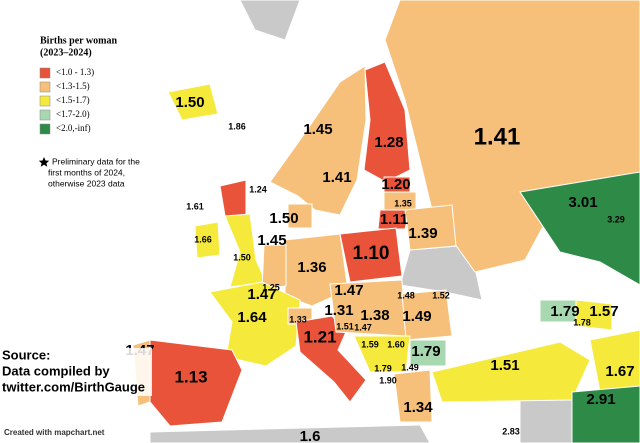 The image size is (640, 443). What do you see at coordinates (86, 183) in the screenshot?
I see `note: otherwise 2023 data` at bounding box center [86, 183].